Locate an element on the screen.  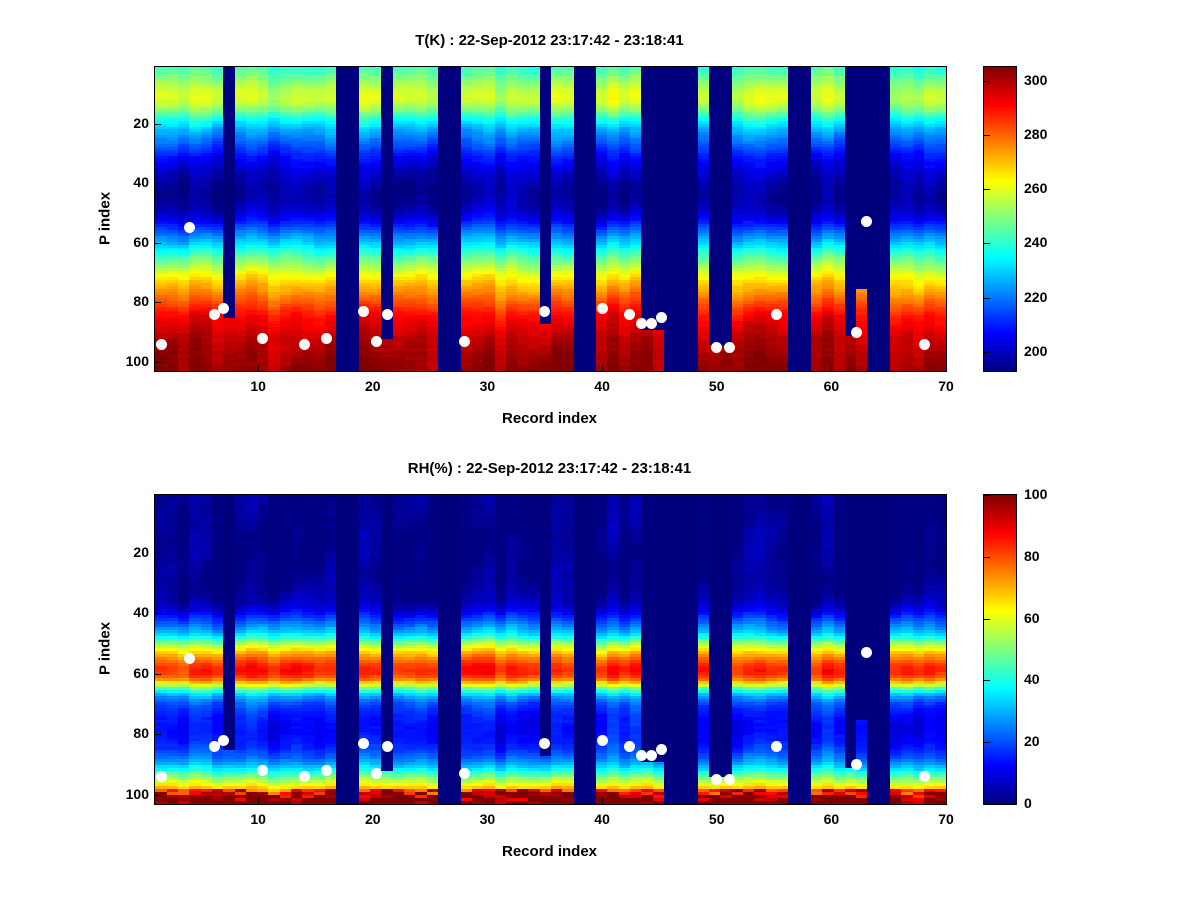
colorbar-tick-label: 20 is located at coordinates (1032, 741).